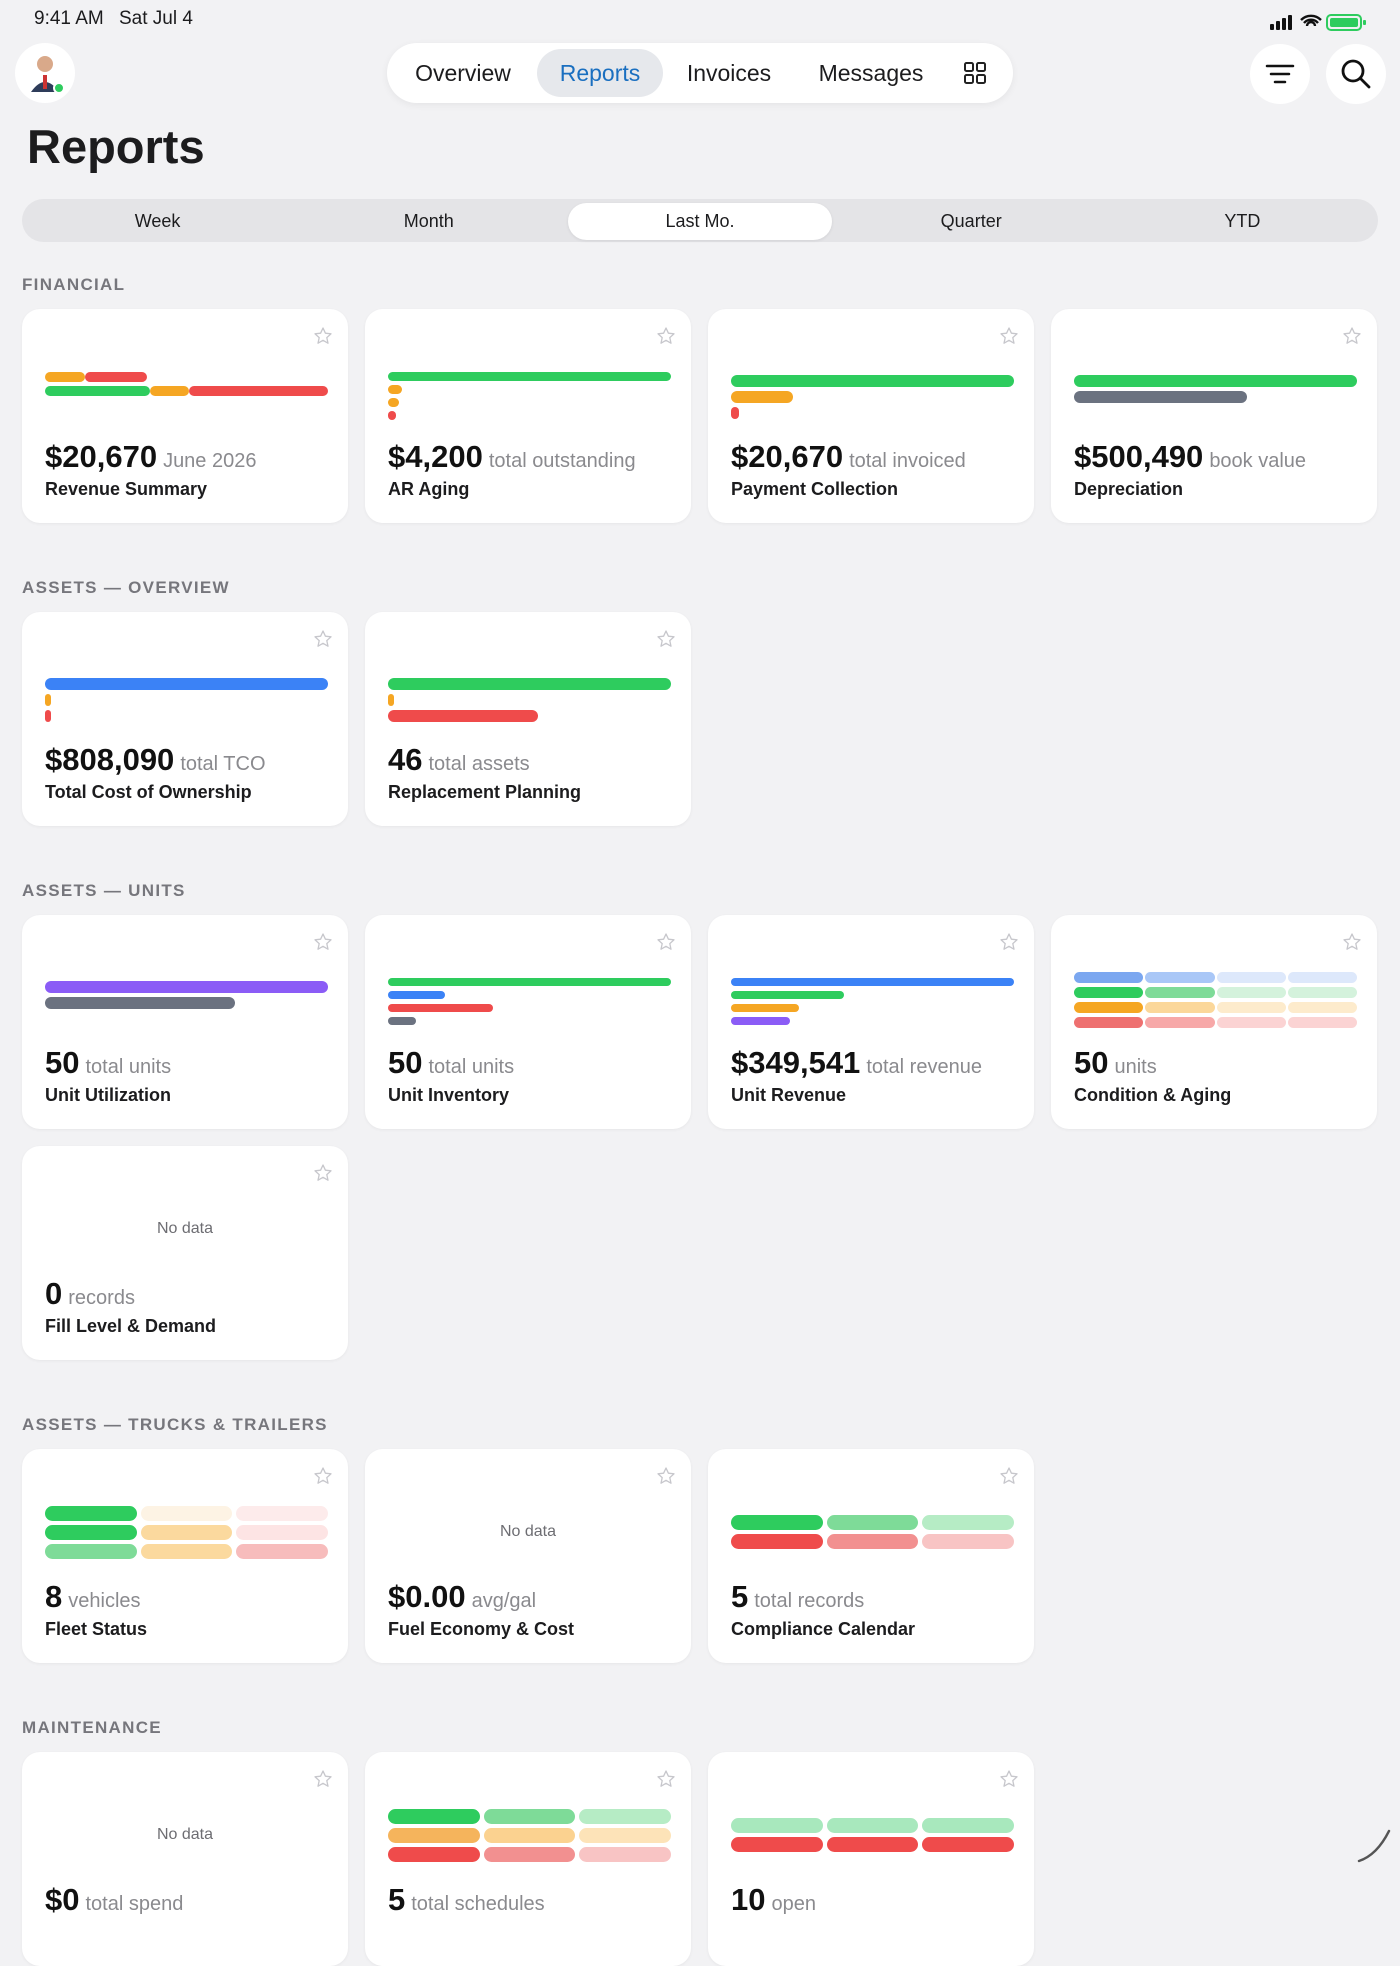  I want to click on nav-tab: Overview, so click(463, 73).